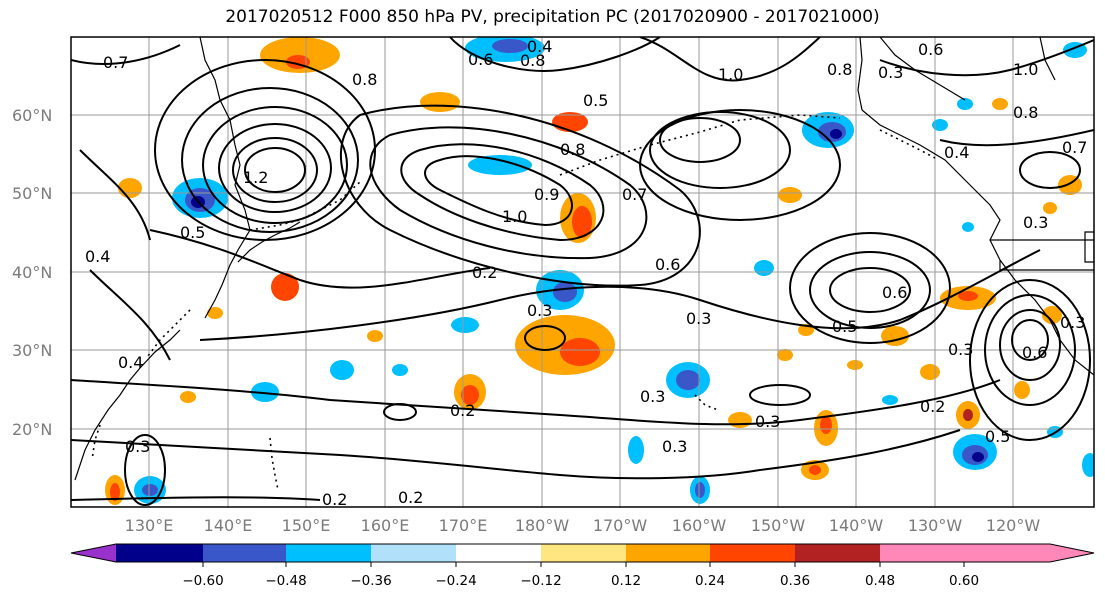  I want to click on colorbar-tick-label: 0.12, so click(626, 581).